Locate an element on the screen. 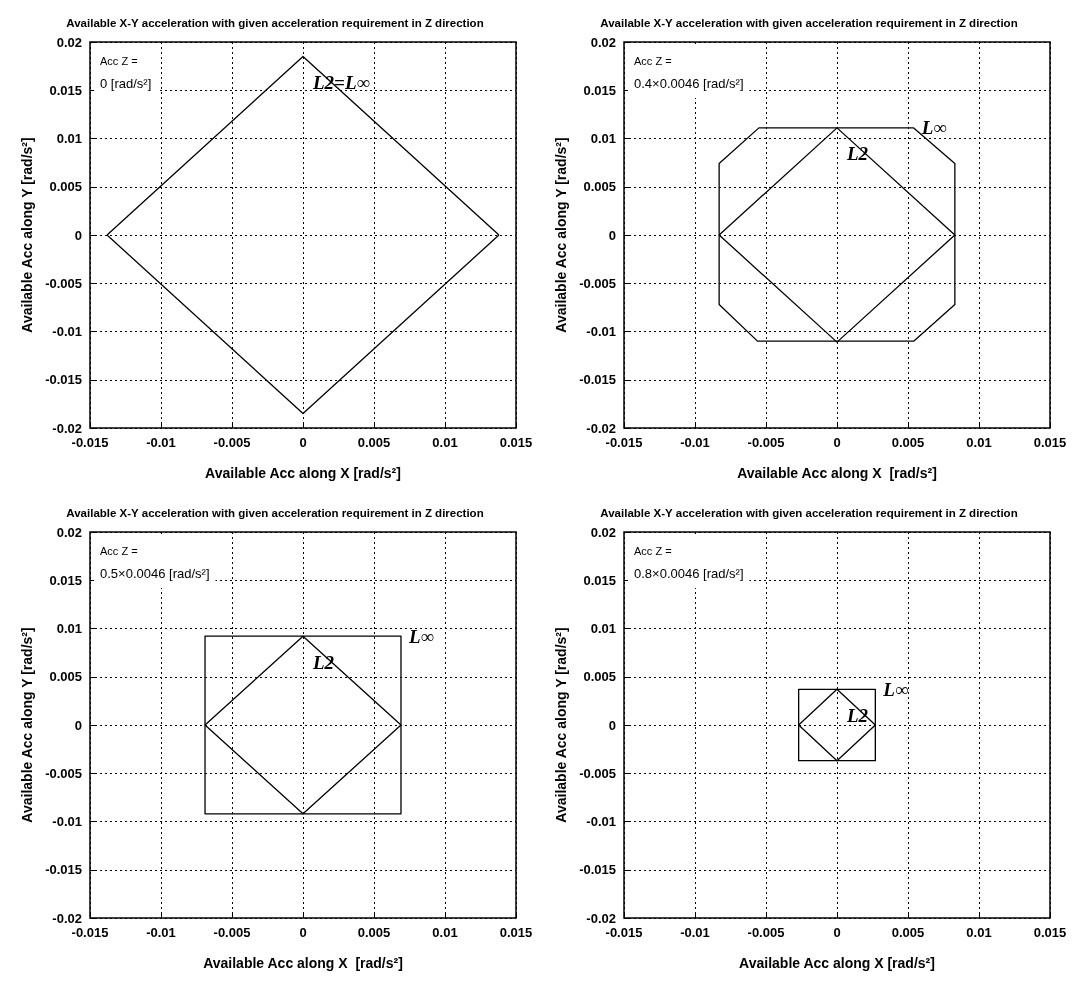 The height and width of the screenshot is (1003, 1084). annotation: 0.4×0.0046 [rad/s²] is located at coordinates (689, 83).